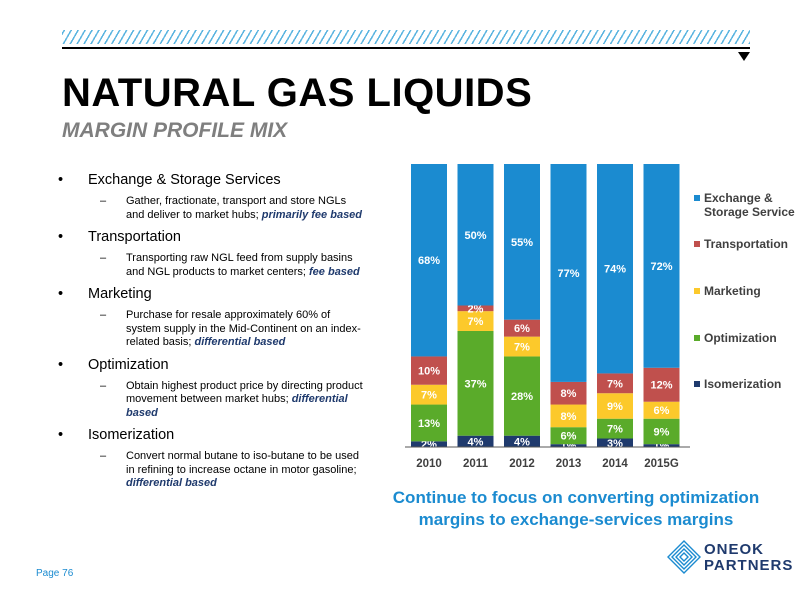  I want to click on data-label: 68%, so click(429, 261).